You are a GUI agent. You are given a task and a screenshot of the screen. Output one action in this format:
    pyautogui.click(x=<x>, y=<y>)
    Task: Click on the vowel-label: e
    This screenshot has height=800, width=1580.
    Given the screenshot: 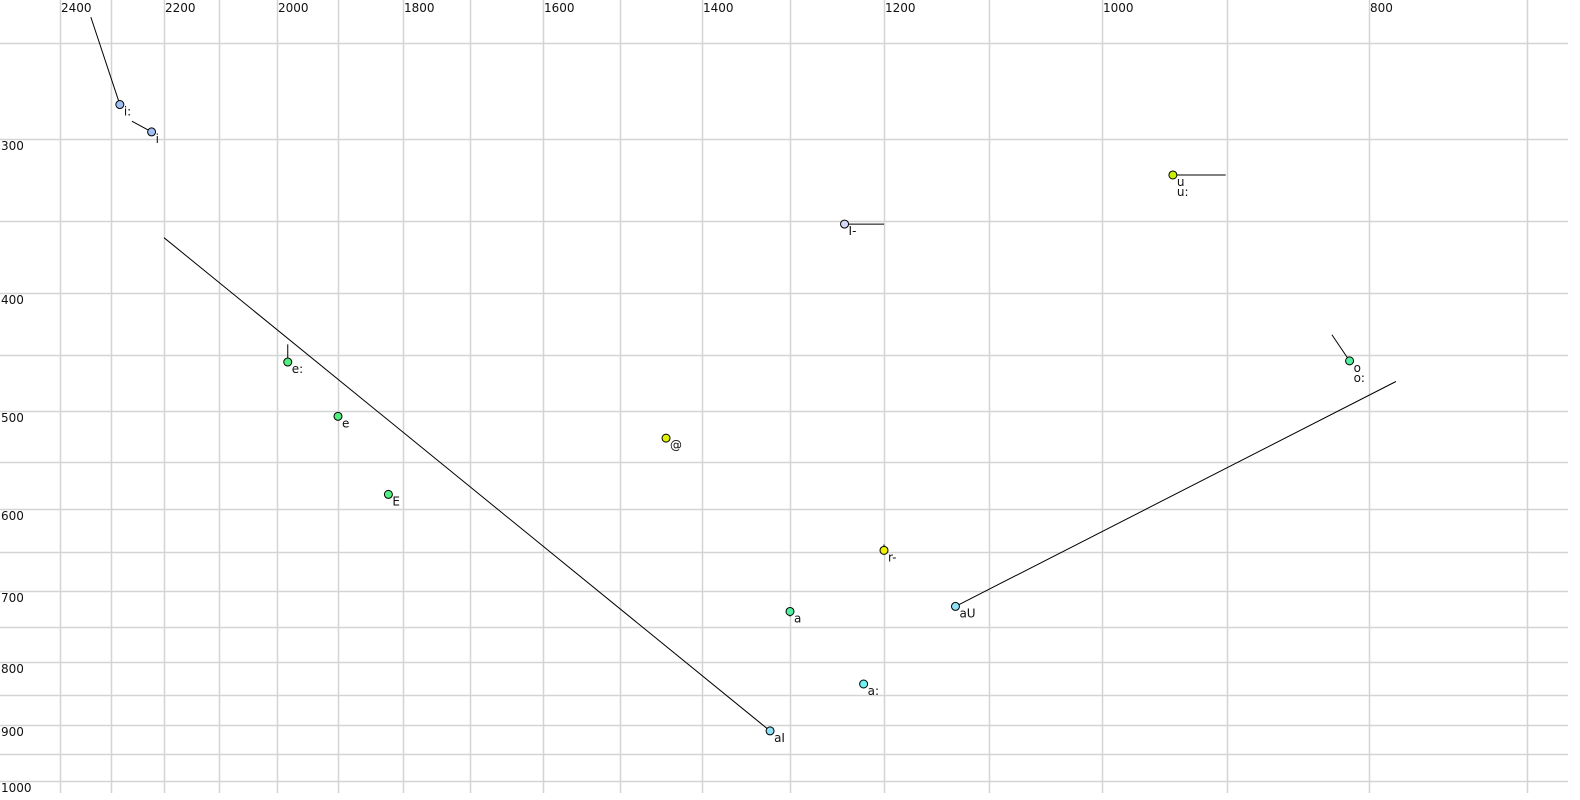 What is the action you would take?
    pyautogui.click(x=345, y=423)
    